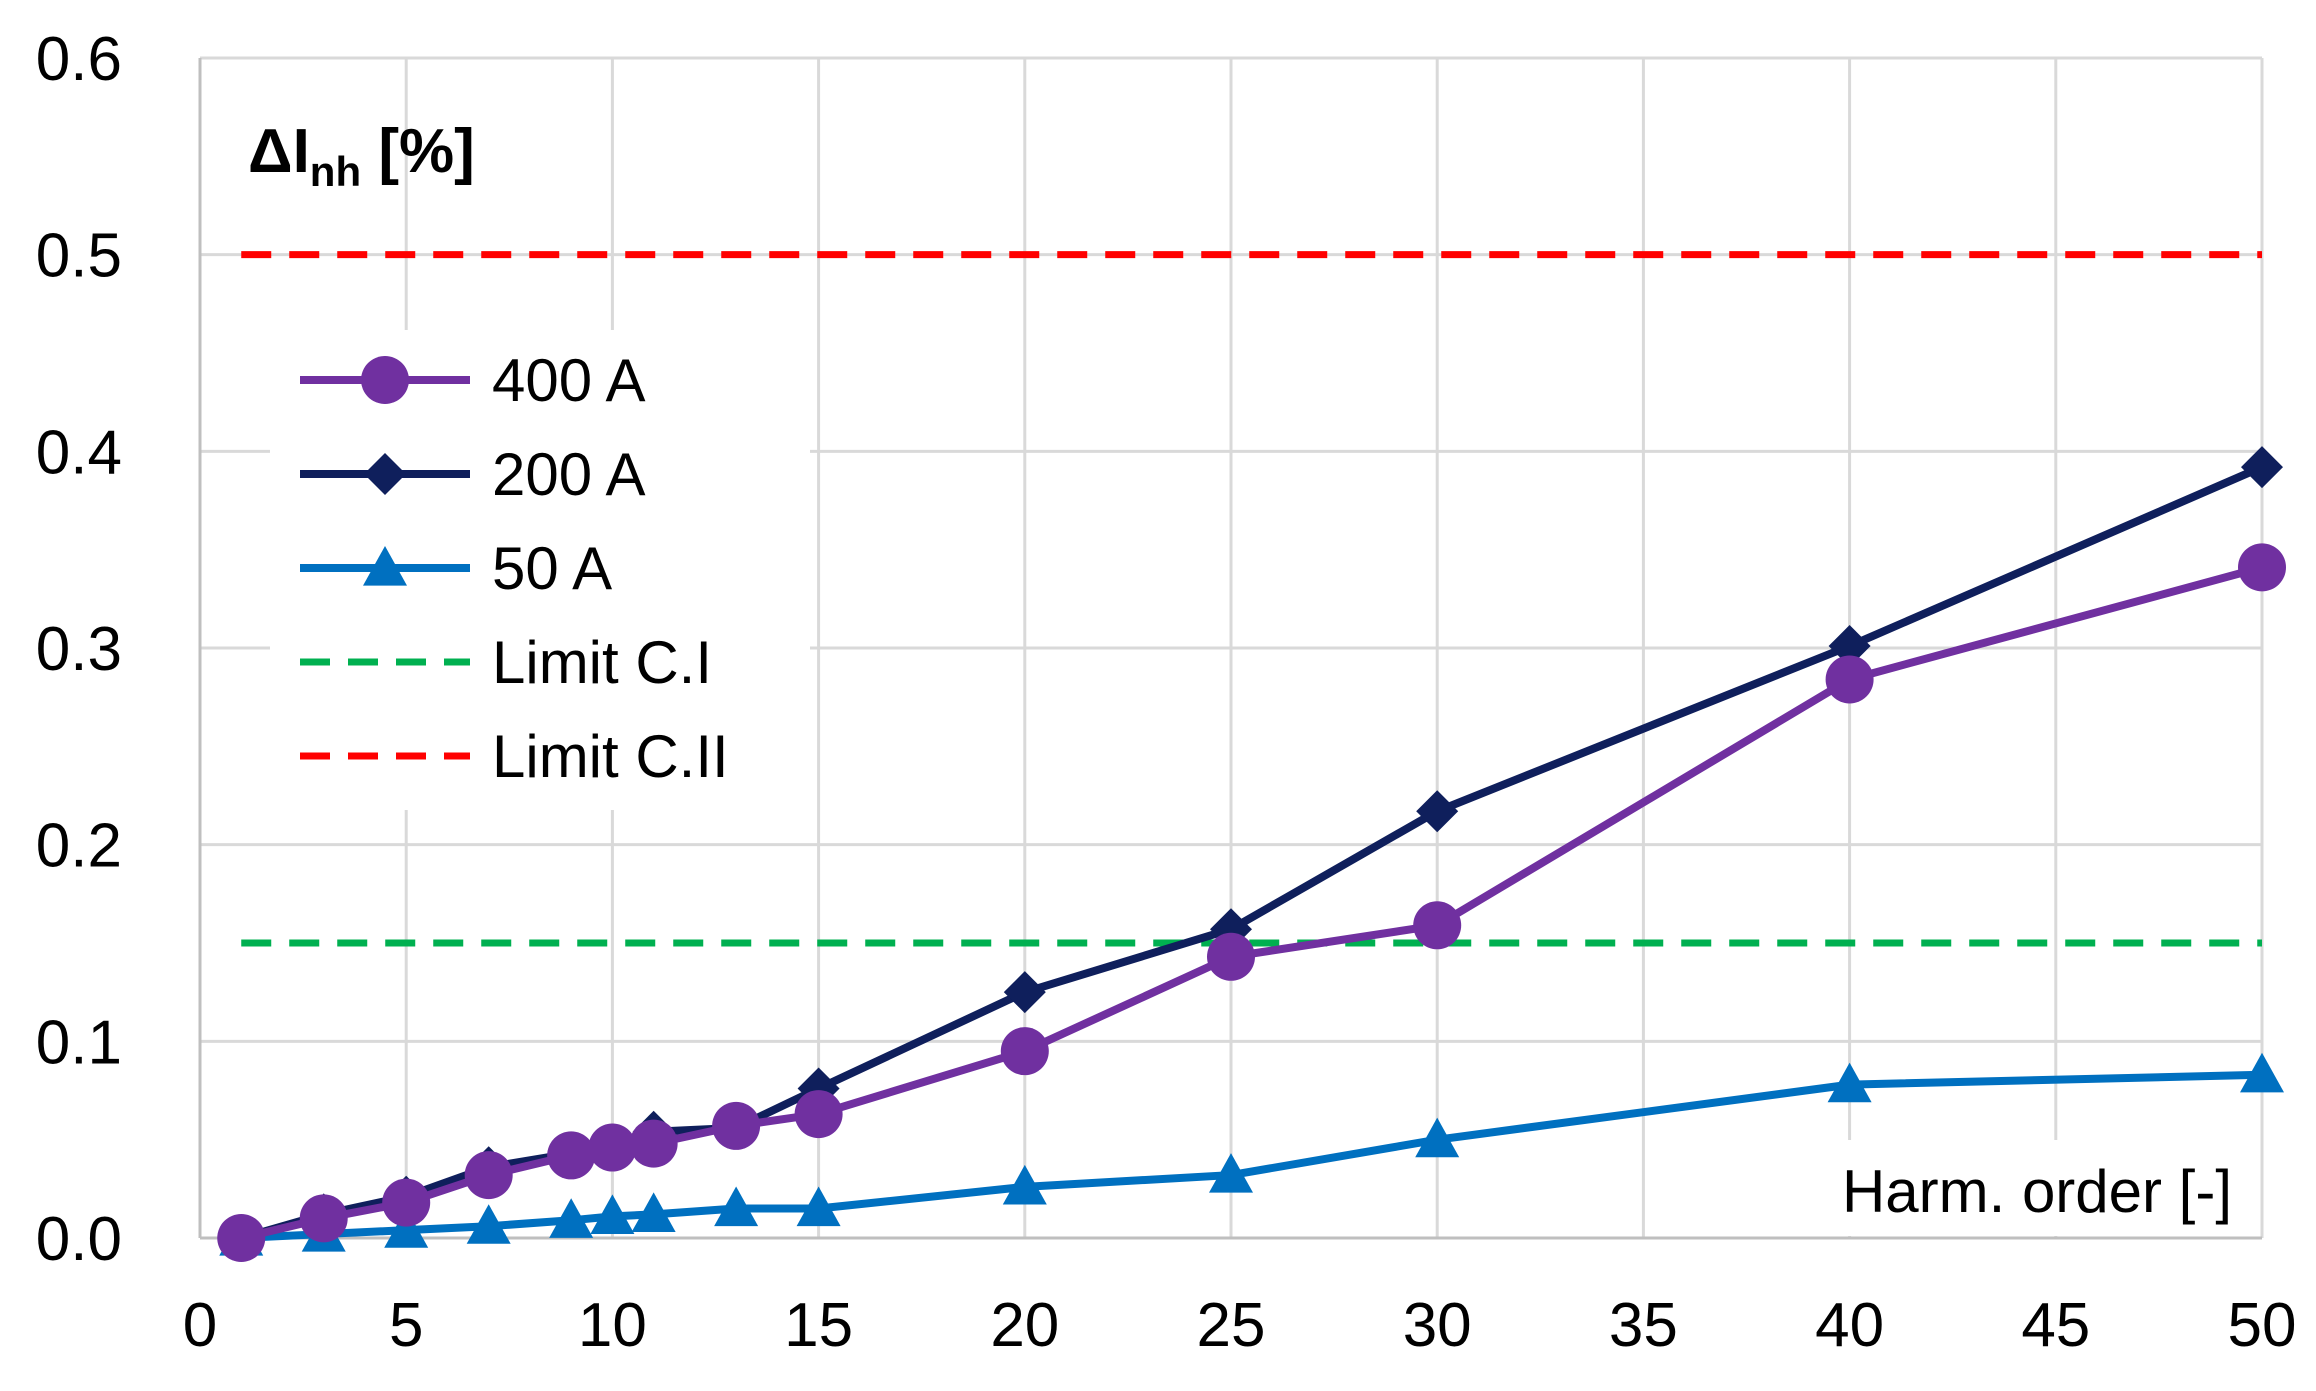  What do you see at coordinates (385, 380) in the screenshot?
I see `legend-marker-400-a` at bounding box center [385, 380].